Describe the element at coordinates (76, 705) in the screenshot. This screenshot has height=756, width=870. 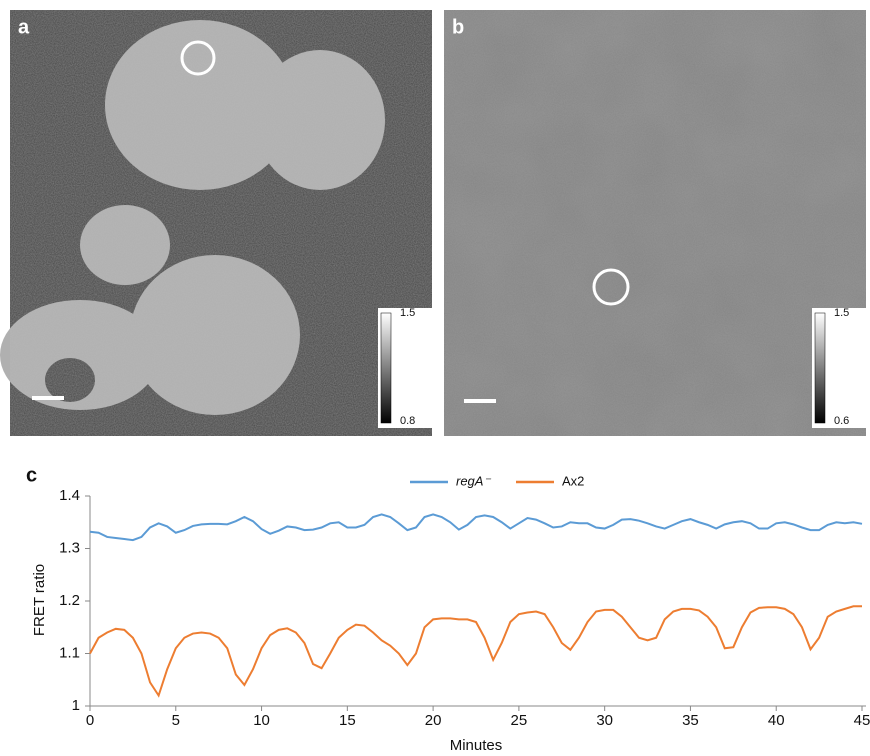
I see `y-tick-label: 1` at that location.